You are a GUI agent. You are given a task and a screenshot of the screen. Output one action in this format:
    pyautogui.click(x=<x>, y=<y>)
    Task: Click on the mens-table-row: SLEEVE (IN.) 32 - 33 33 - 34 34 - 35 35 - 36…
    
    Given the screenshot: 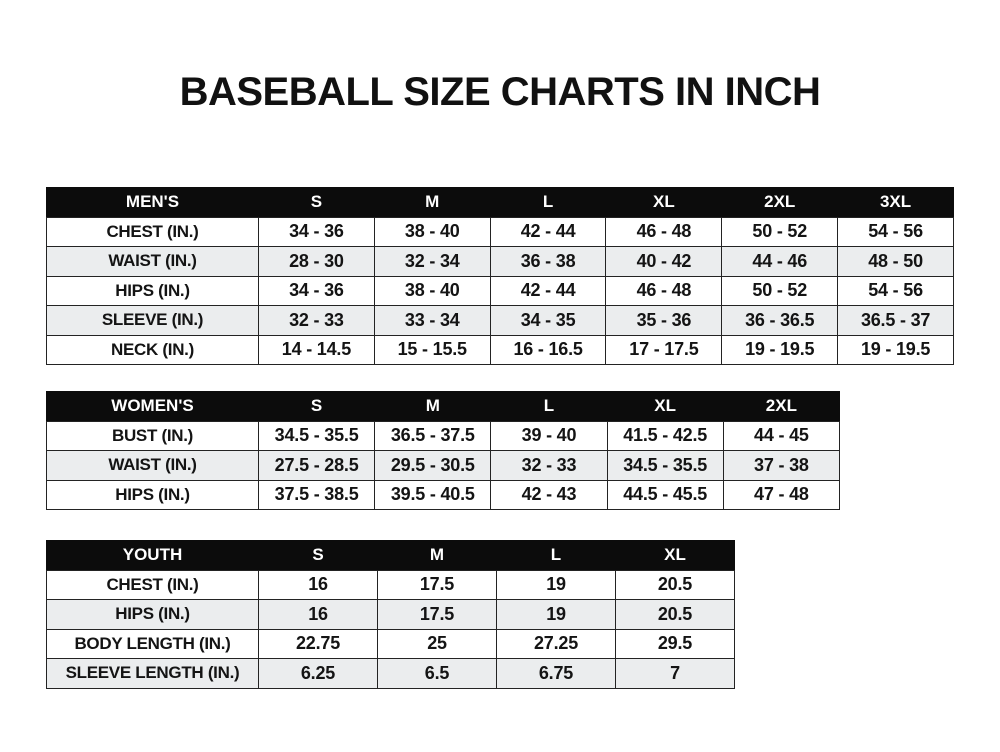 What is the action you would take?
    pyautogui.click(x=500, y=320)
    